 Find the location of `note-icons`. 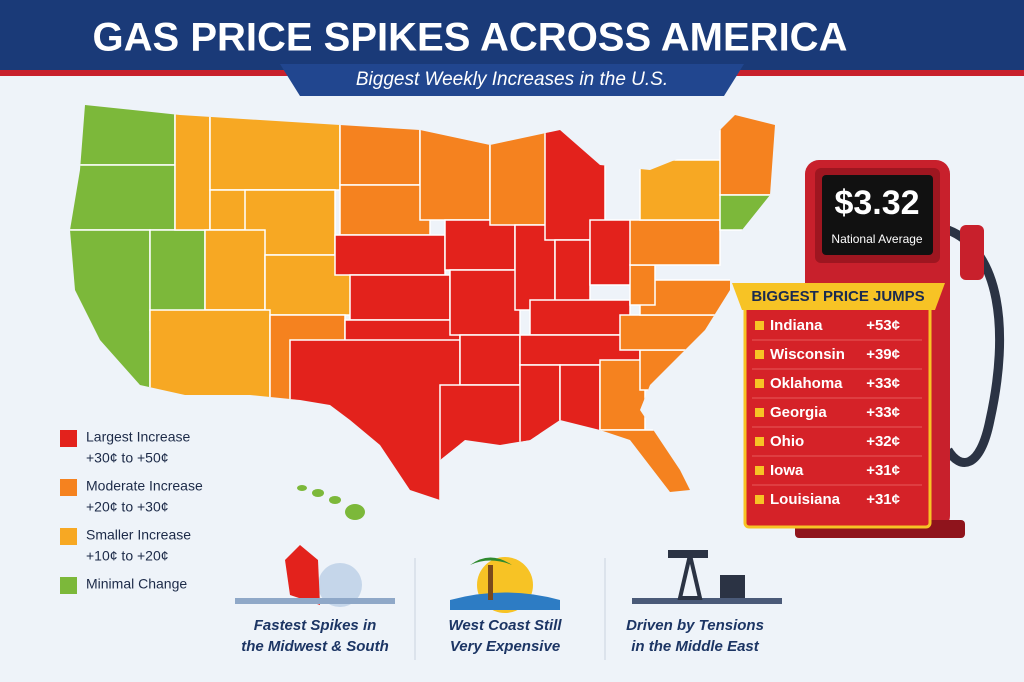

note-icons is located at coordinates (508, 579).